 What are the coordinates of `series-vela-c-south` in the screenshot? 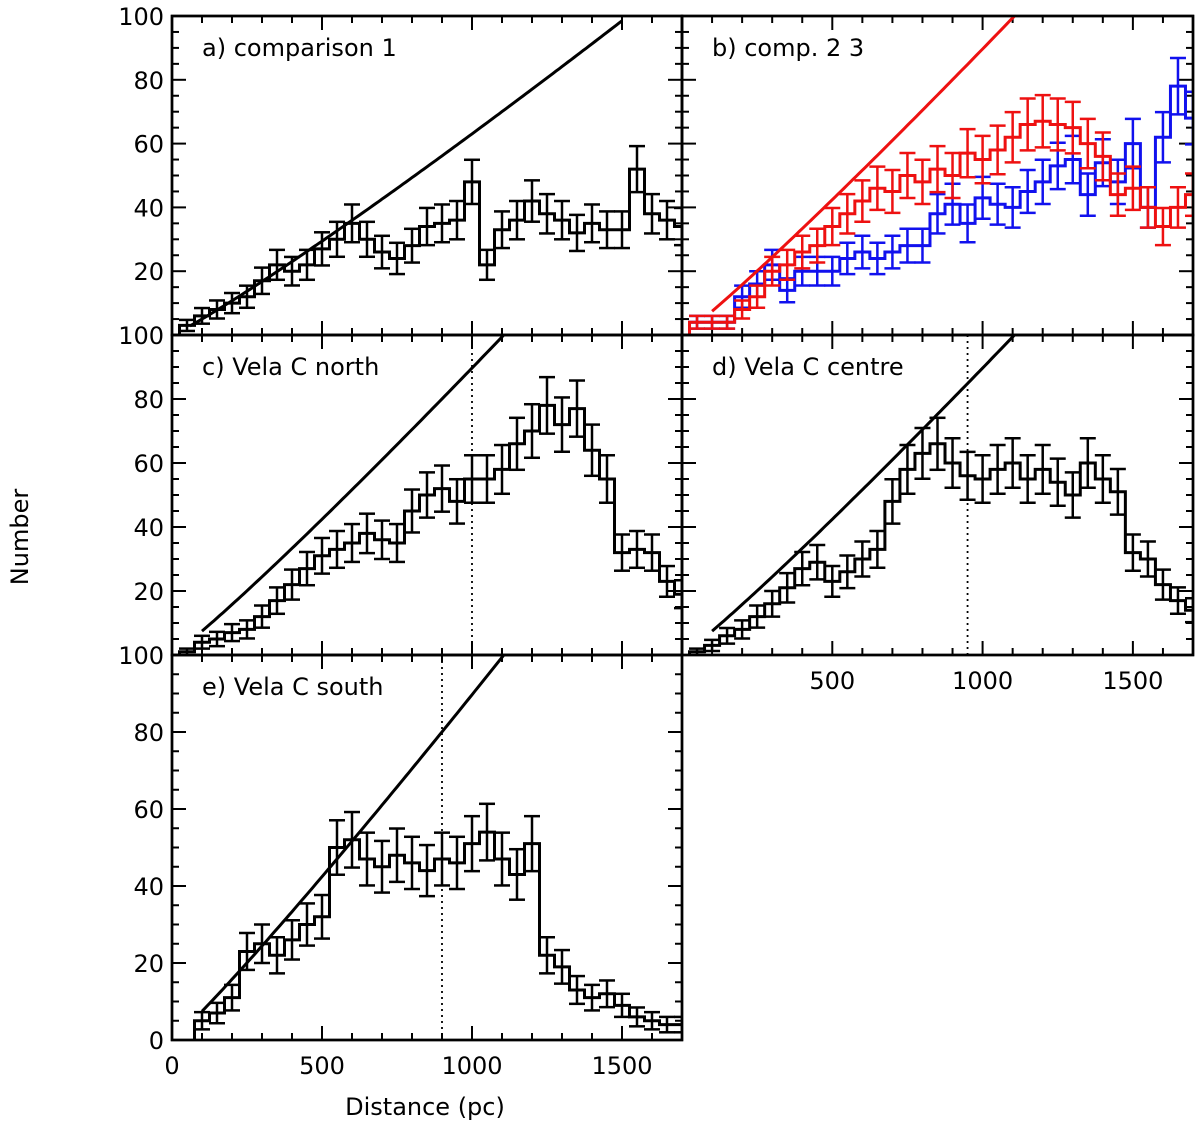 It's located at (437, 921).